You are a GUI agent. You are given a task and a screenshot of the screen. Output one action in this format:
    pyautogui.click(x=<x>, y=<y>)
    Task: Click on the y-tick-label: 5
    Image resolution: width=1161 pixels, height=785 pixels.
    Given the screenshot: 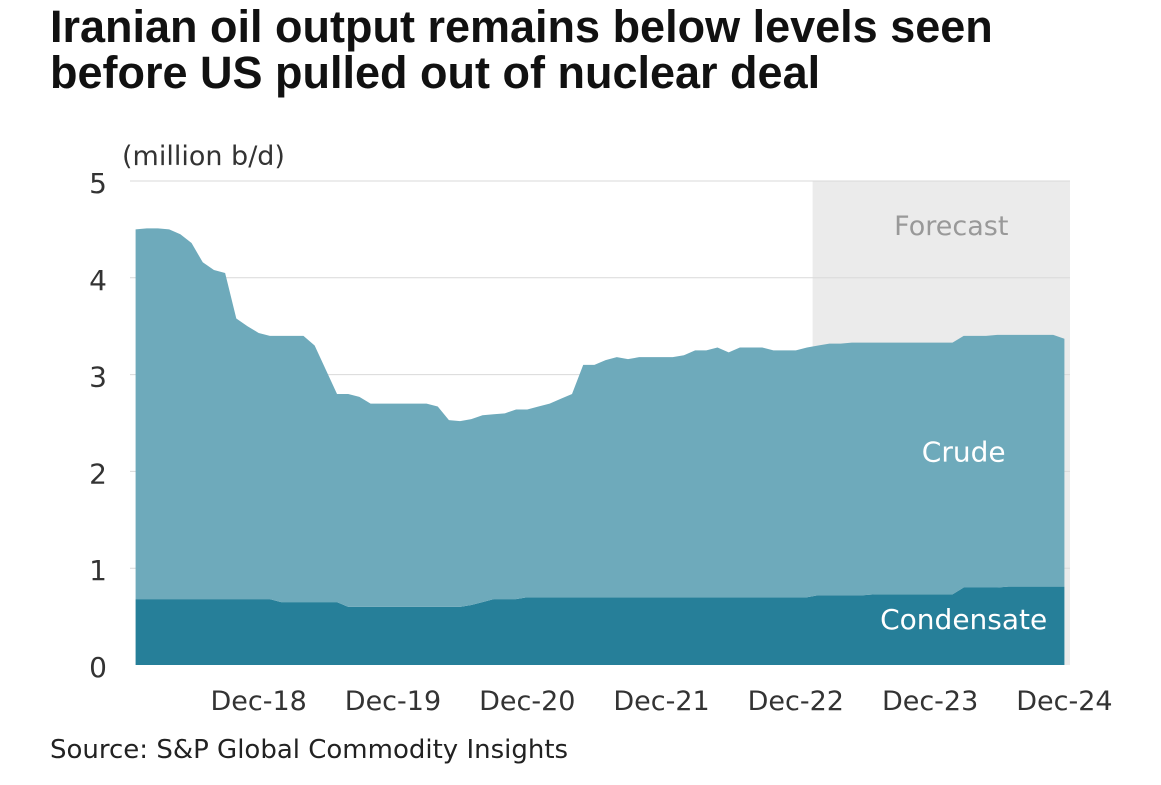 What is the action you would take?
    pyautogui.click(x=98, y=183)
    